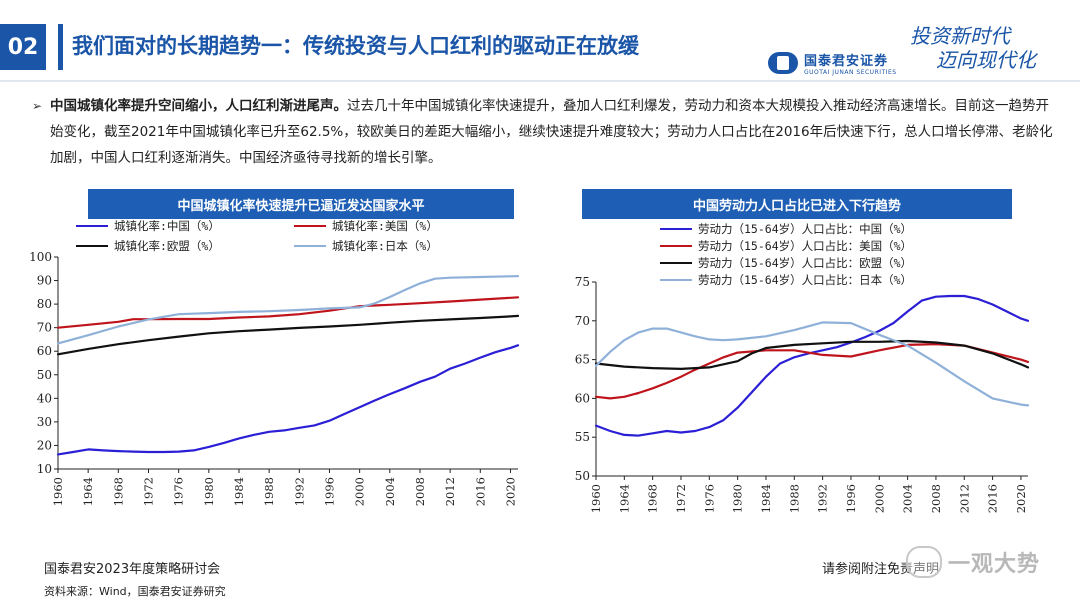 The width and height of the screenshot is (1080, 606). Describe the element at coordinates (960, 36) in the screenshot. I see `slogan-line-1: 投资新时代` at that location.